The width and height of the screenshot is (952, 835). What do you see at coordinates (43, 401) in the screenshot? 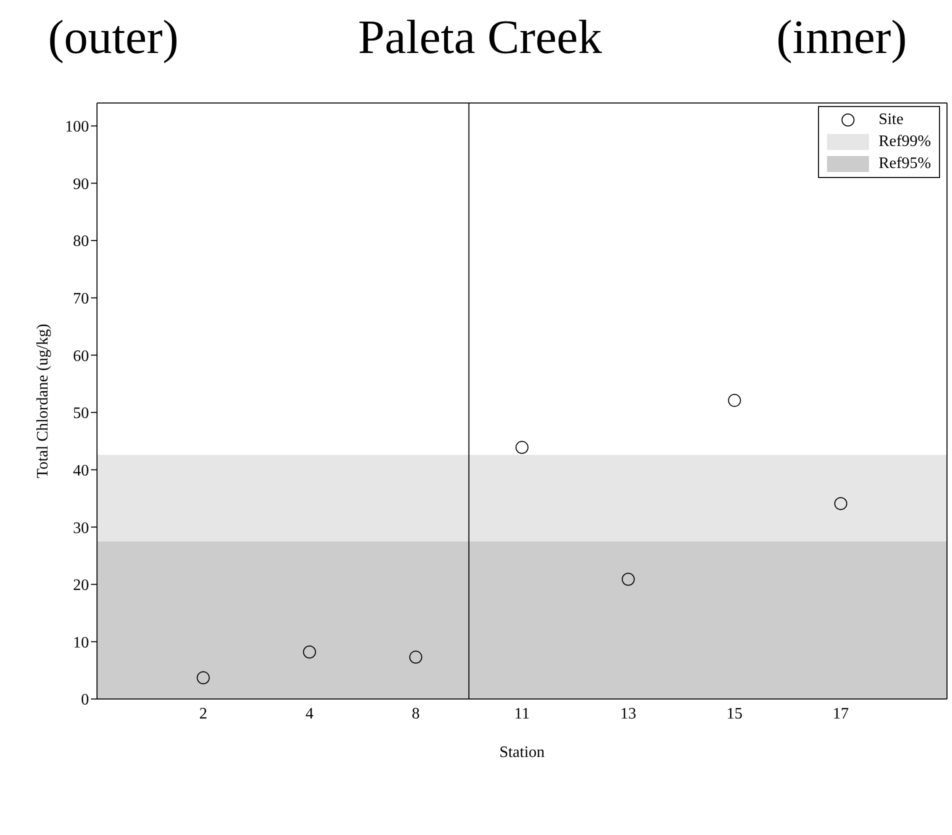
I see `y-axis-title: Total Chlordane (ug/kg)` at bounding box center [43, 401].